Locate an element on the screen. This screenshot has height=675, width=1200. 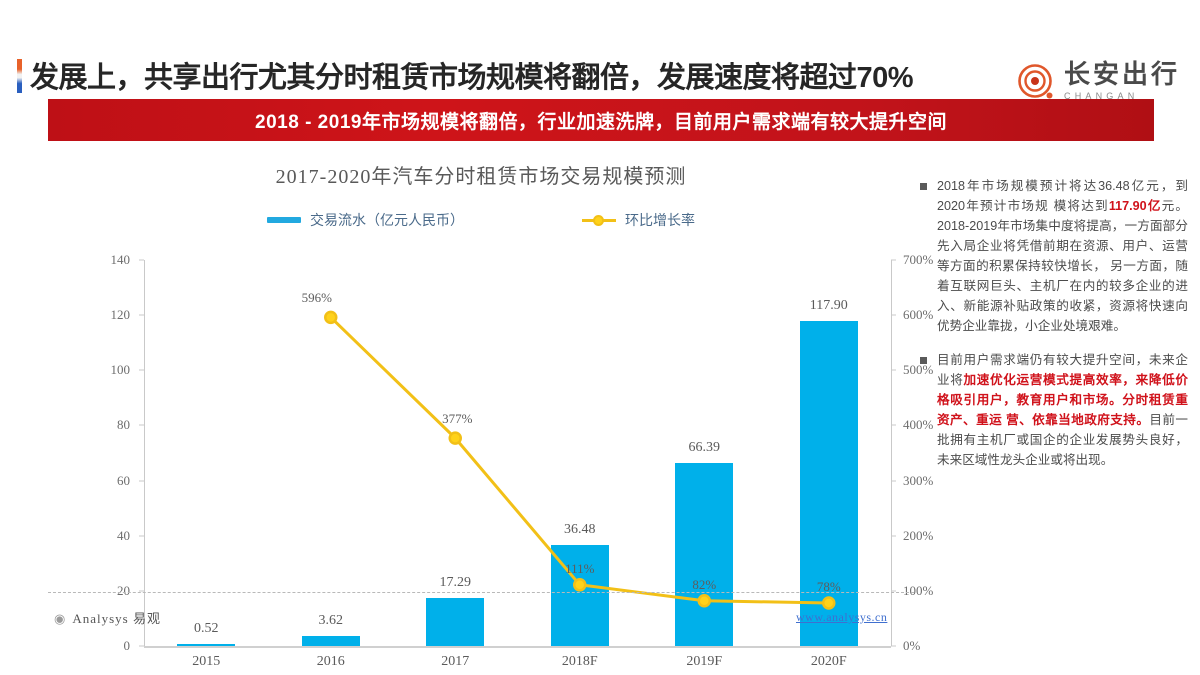
y-axis-left-tick-label: 100 is located at coordinates (120, 370).